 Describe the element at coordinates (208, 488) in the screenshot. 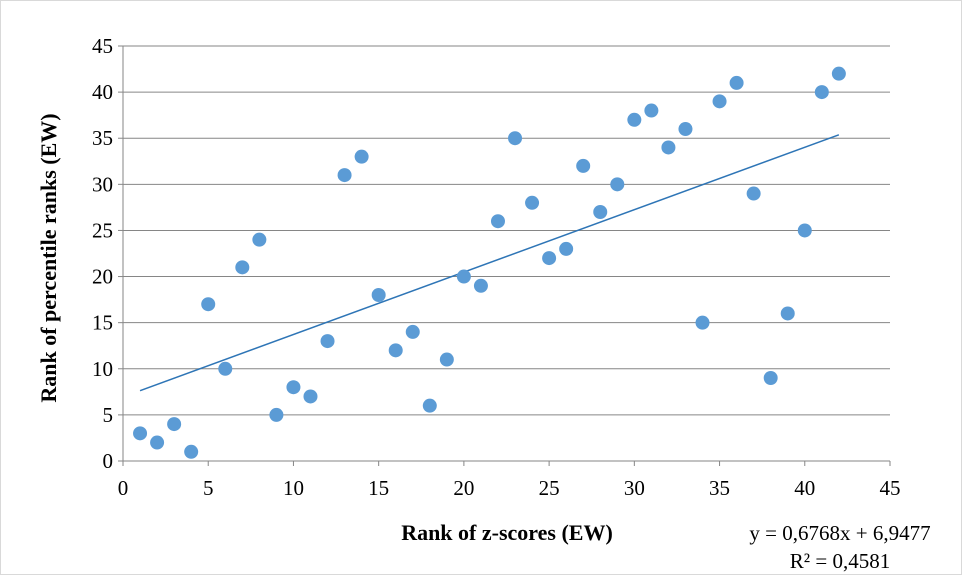

I see `x-tick-label: 5` at that location.